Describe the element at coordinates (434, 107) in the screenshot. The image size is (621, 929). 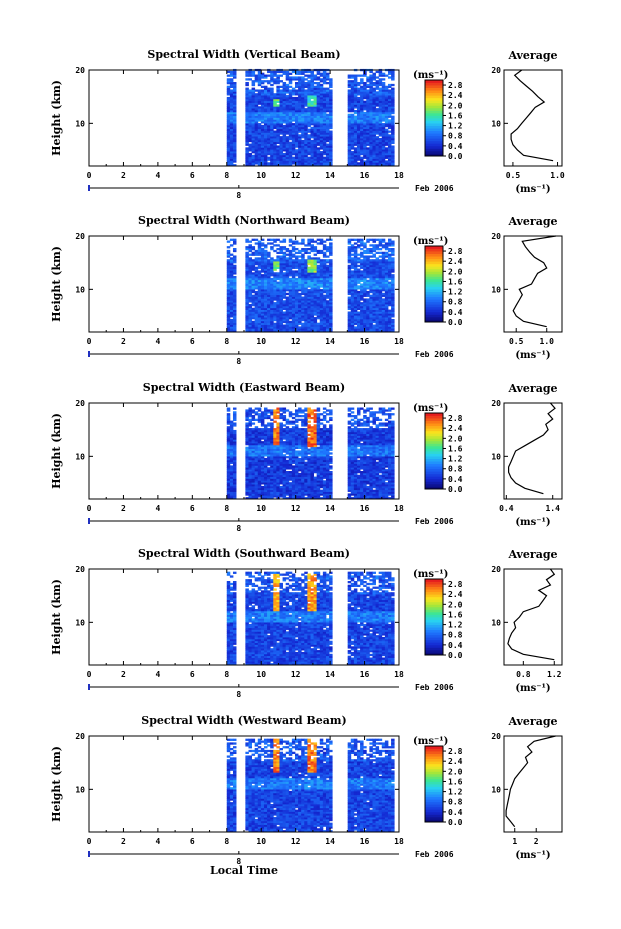
I see `colorbar-segment` at that location.